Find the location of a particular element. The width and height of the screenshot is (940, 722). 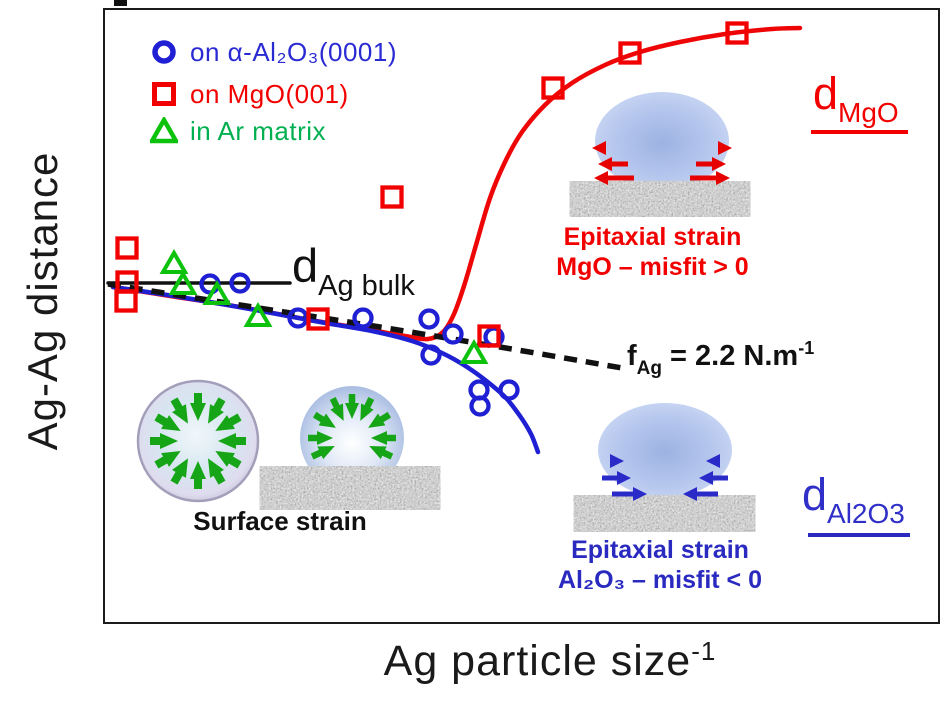

legend-item-ar-matrix: in Ar matrix is located at coordinates (238, 131).